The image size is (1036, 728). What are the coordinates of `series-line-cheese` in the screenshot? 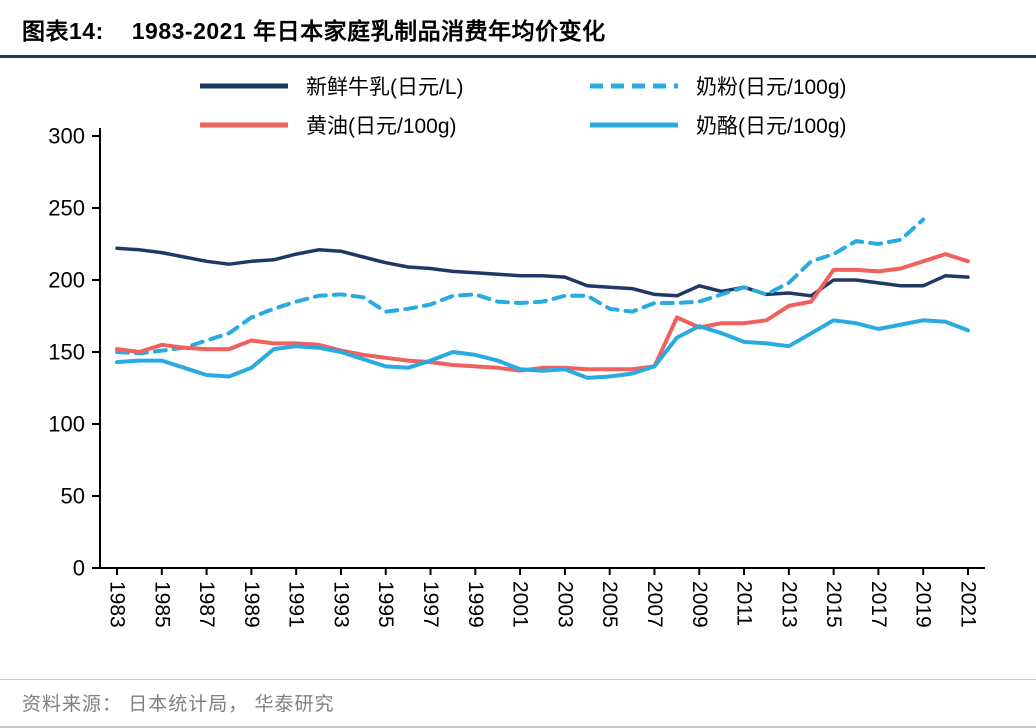 It's located at (542, 349).